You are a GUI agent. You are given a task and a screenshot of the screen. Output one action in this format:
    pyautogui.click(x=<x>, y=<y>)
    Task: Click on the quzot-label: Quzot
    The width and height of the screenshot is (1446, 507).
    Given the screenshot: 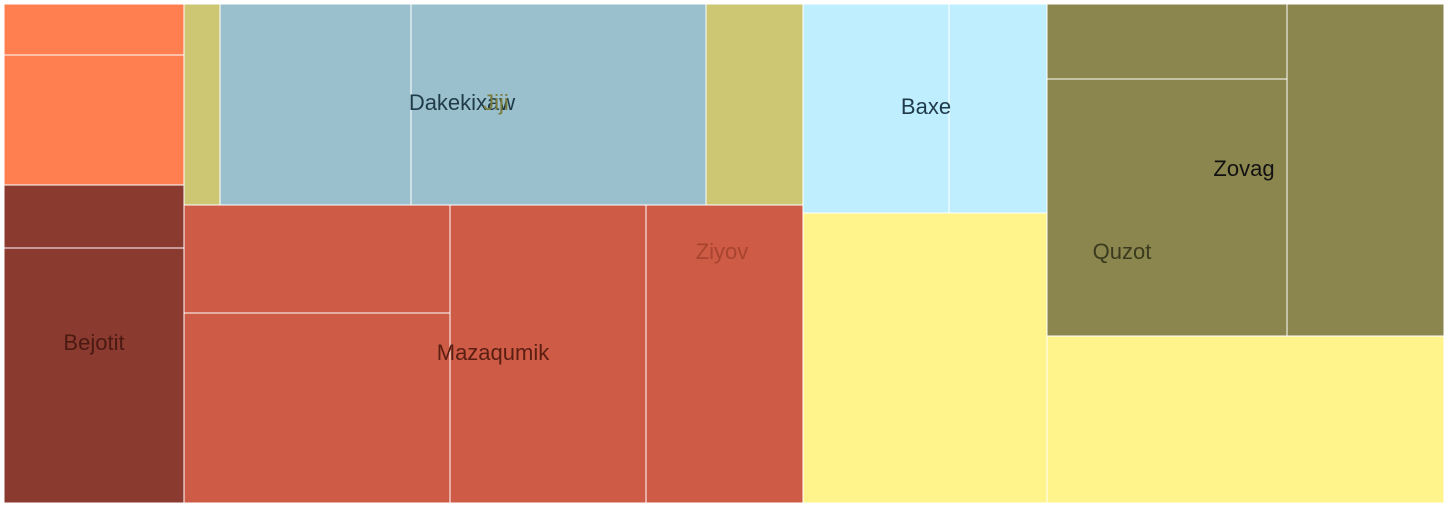 What is the action you would take?
    pyautogui.click(x=1122, y=251)
    